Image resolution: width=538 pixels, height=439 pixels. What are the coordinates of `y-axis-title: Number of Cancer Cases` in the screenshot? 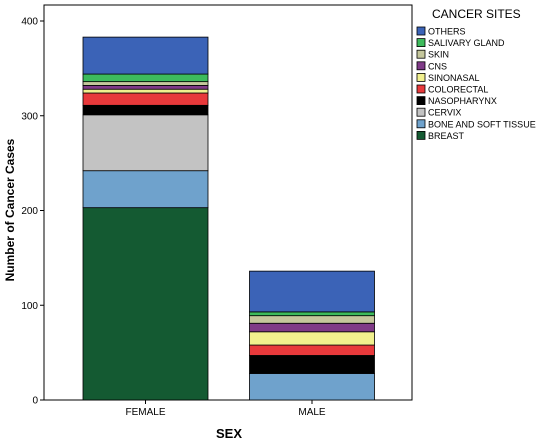 It's located at (10, 209).